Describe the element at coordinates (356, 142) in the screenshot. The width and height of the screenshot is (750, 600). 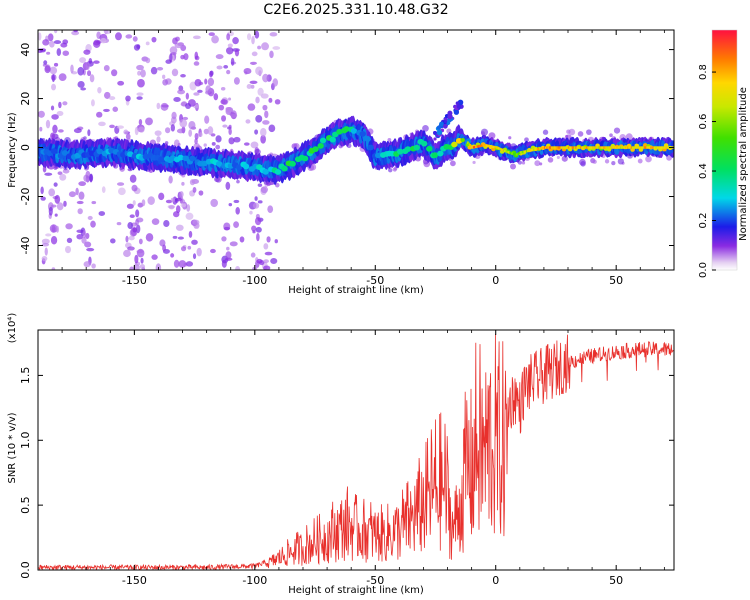
I see `spectrogram-track` at that location.